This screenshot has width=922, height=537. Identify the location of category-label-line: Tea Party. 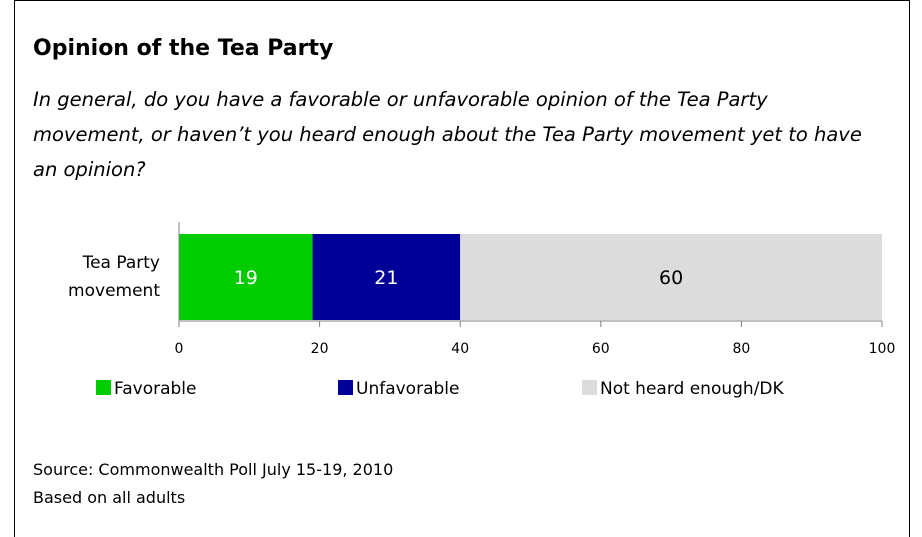
(121, 263).